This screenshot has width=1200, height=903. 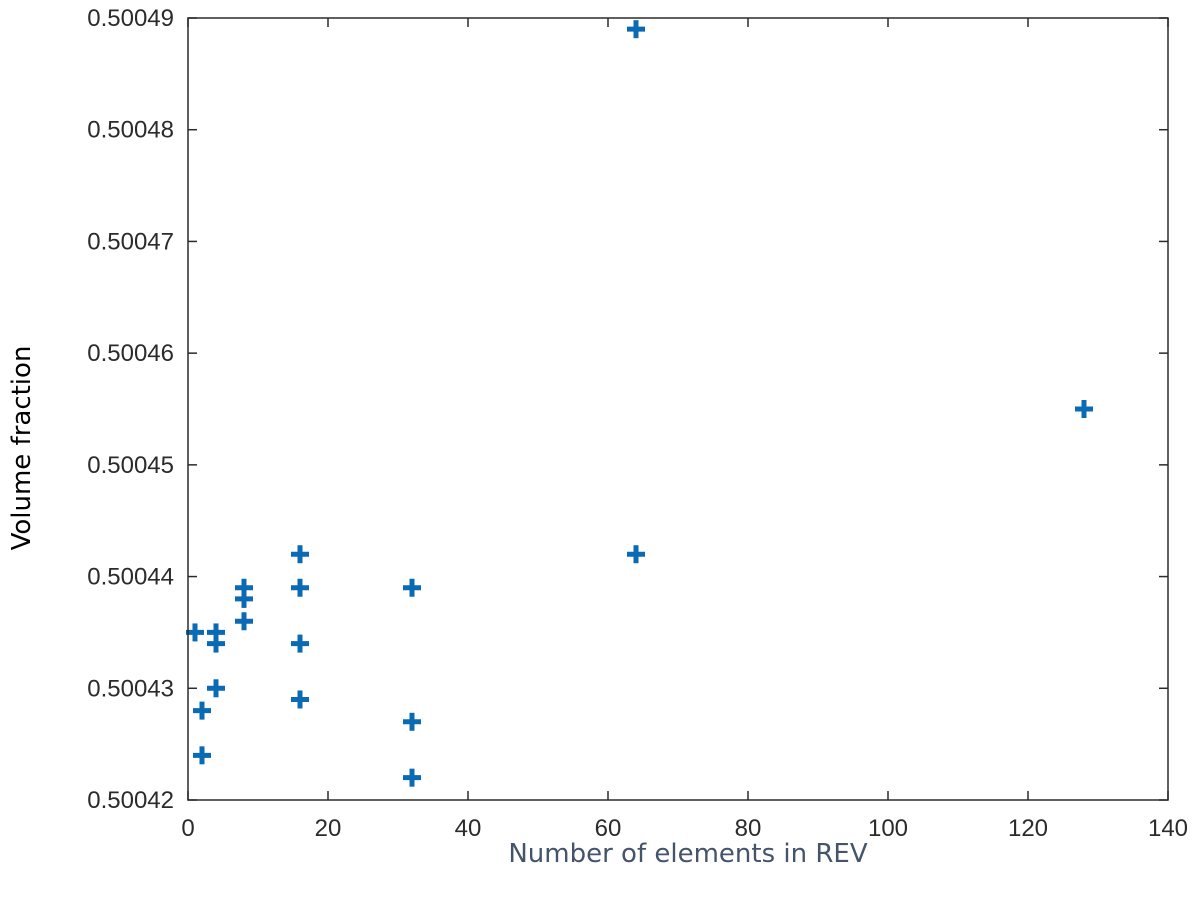 I want to click on x-tick-label: 100, so click(x=888, y=828).